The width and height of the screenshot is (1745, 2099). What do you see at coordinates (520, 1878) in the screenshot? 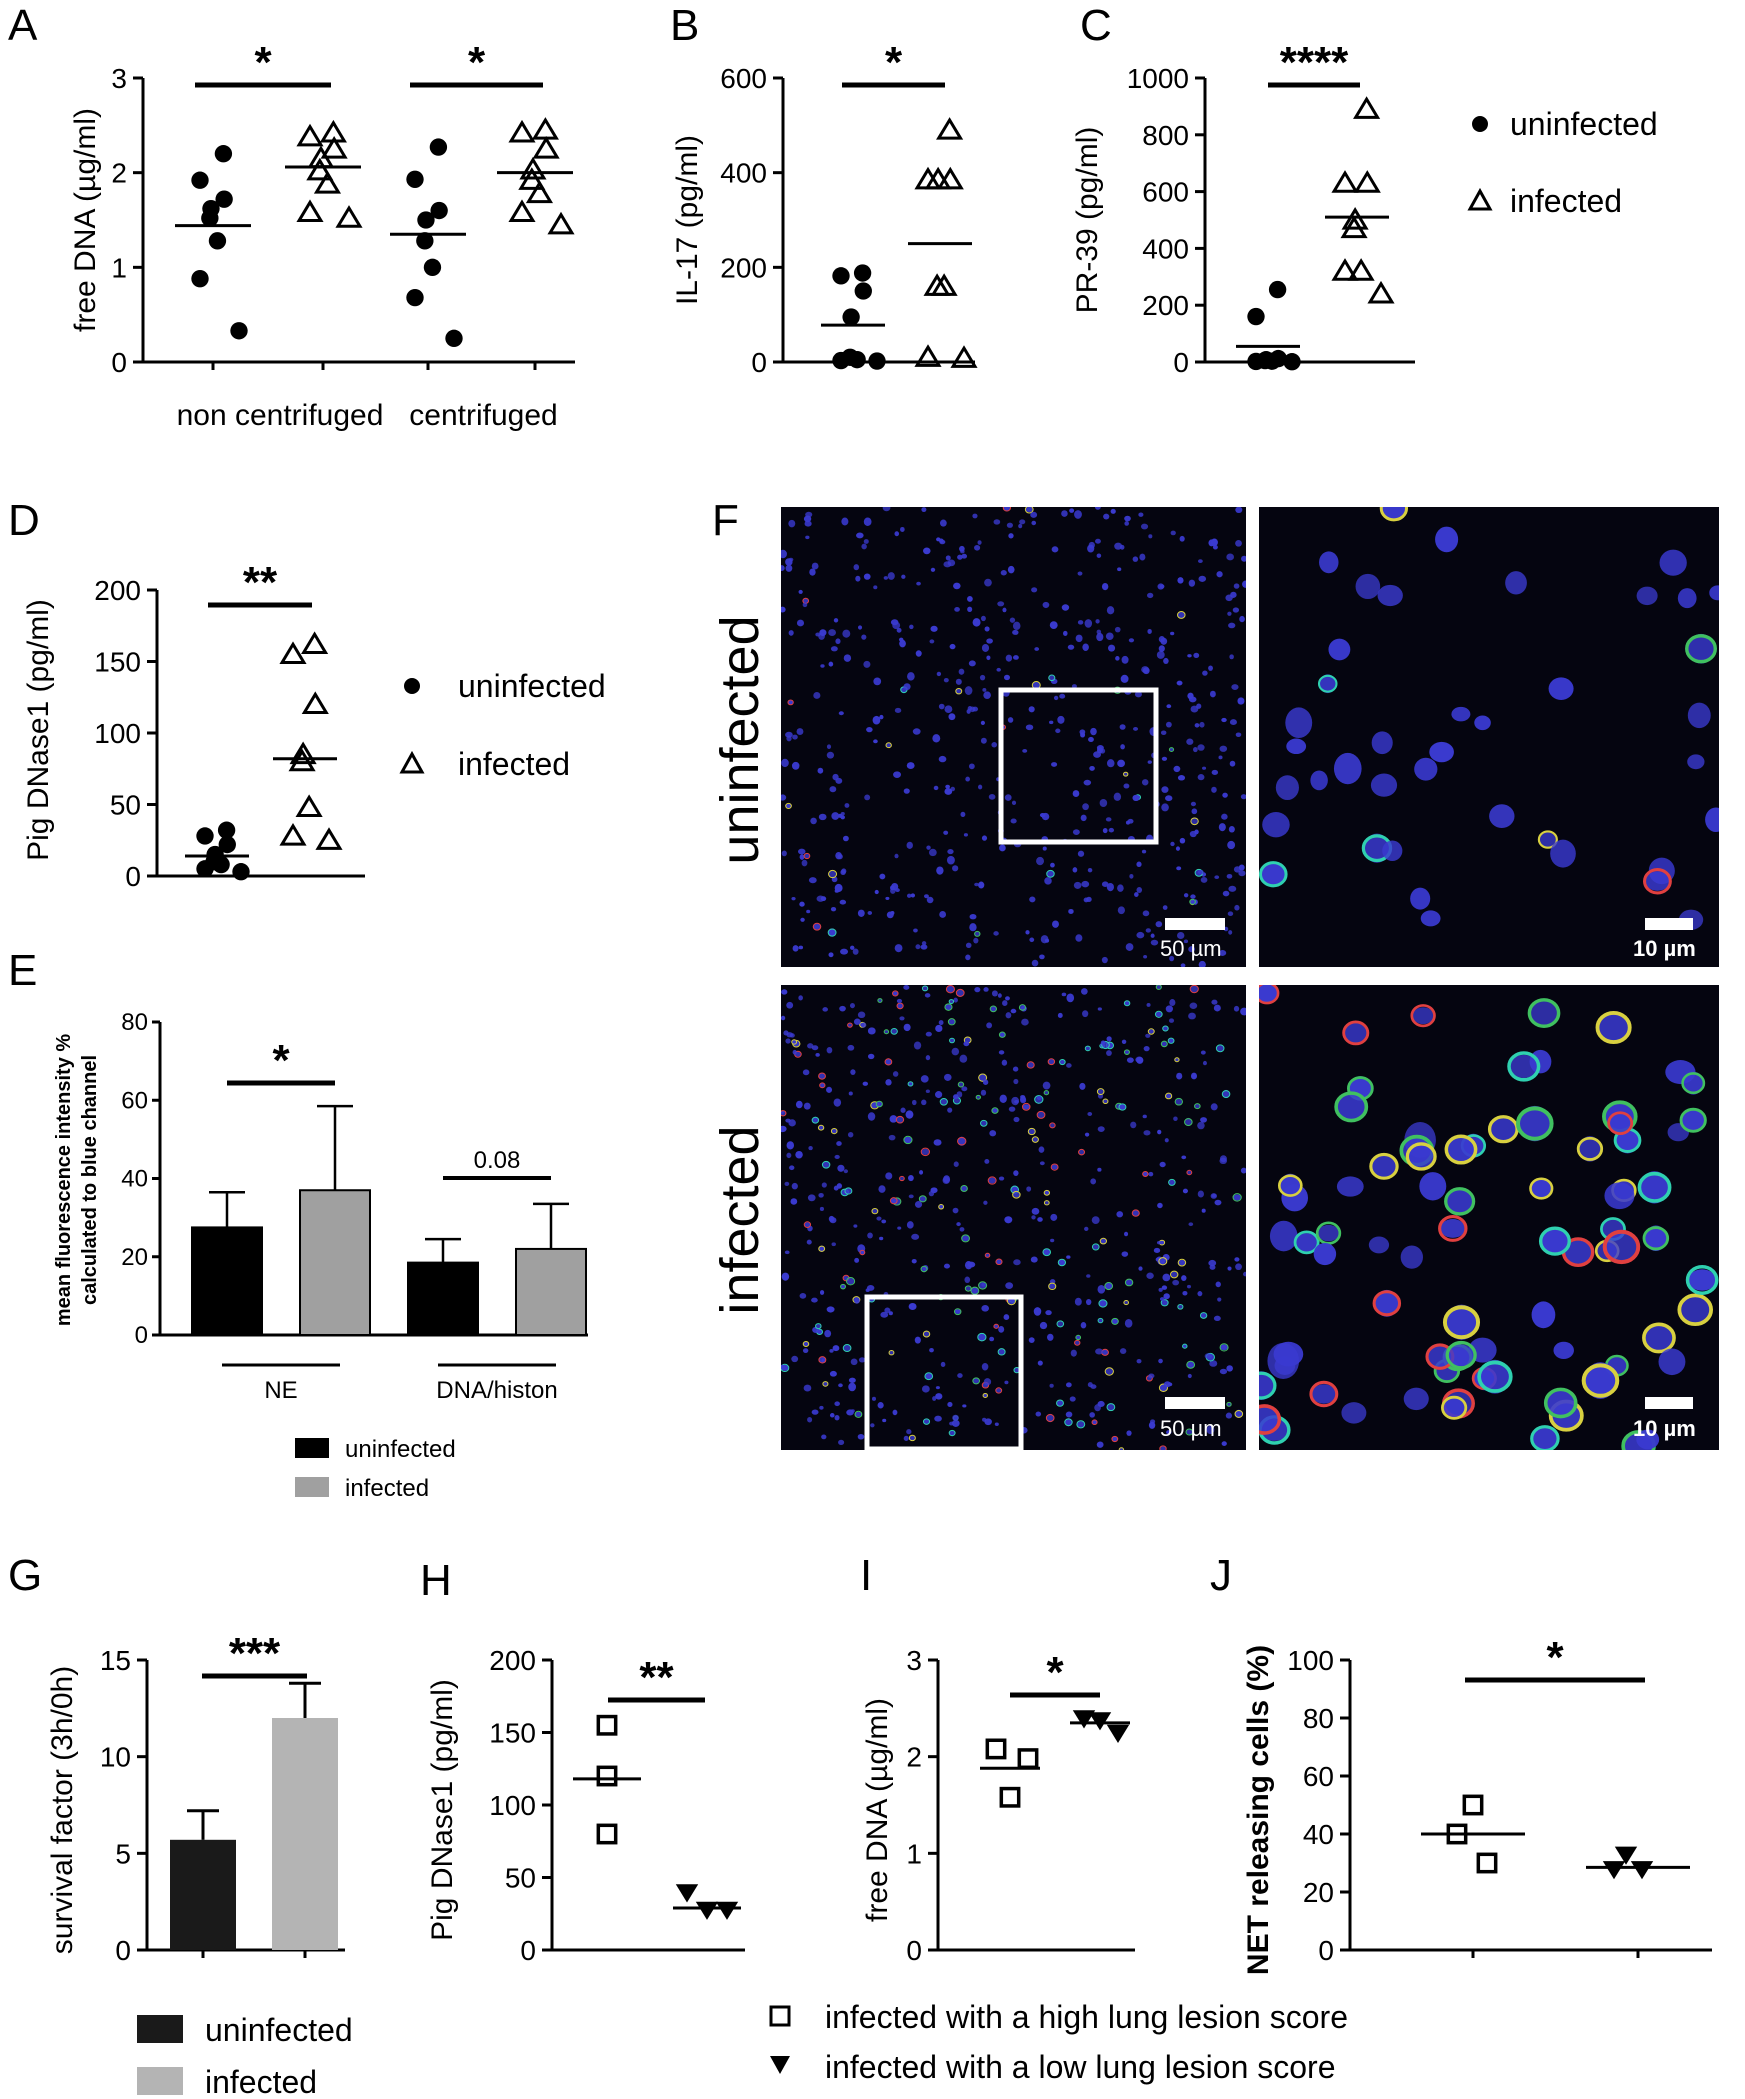
I see `y-tick-label: 50` at bounding box center [520, 1878].